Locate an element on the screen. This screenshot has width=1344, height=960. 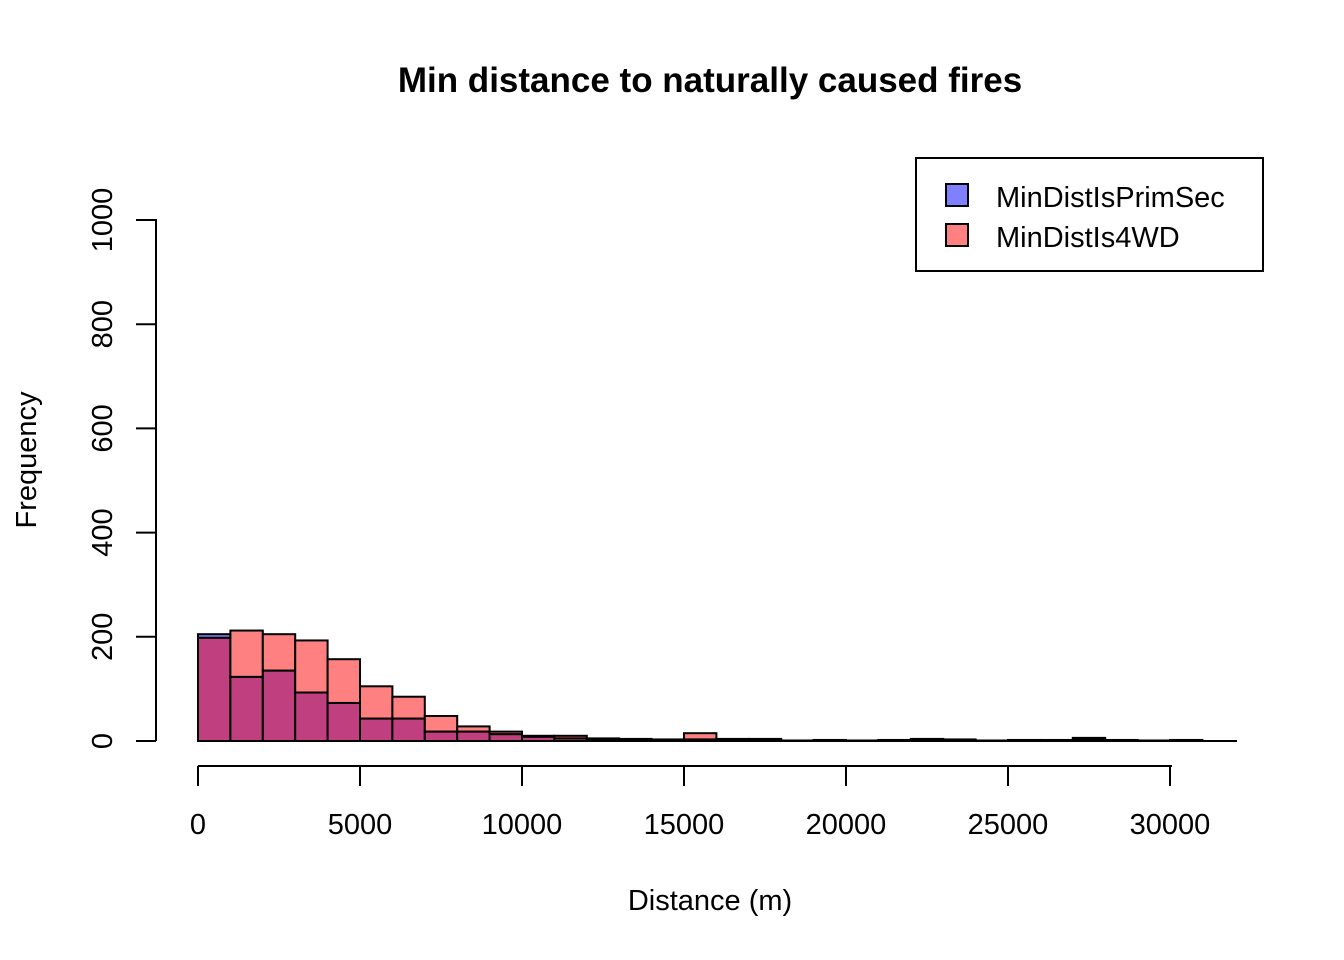
x-tick-label: 20000 is located at coordinates (846, 825).